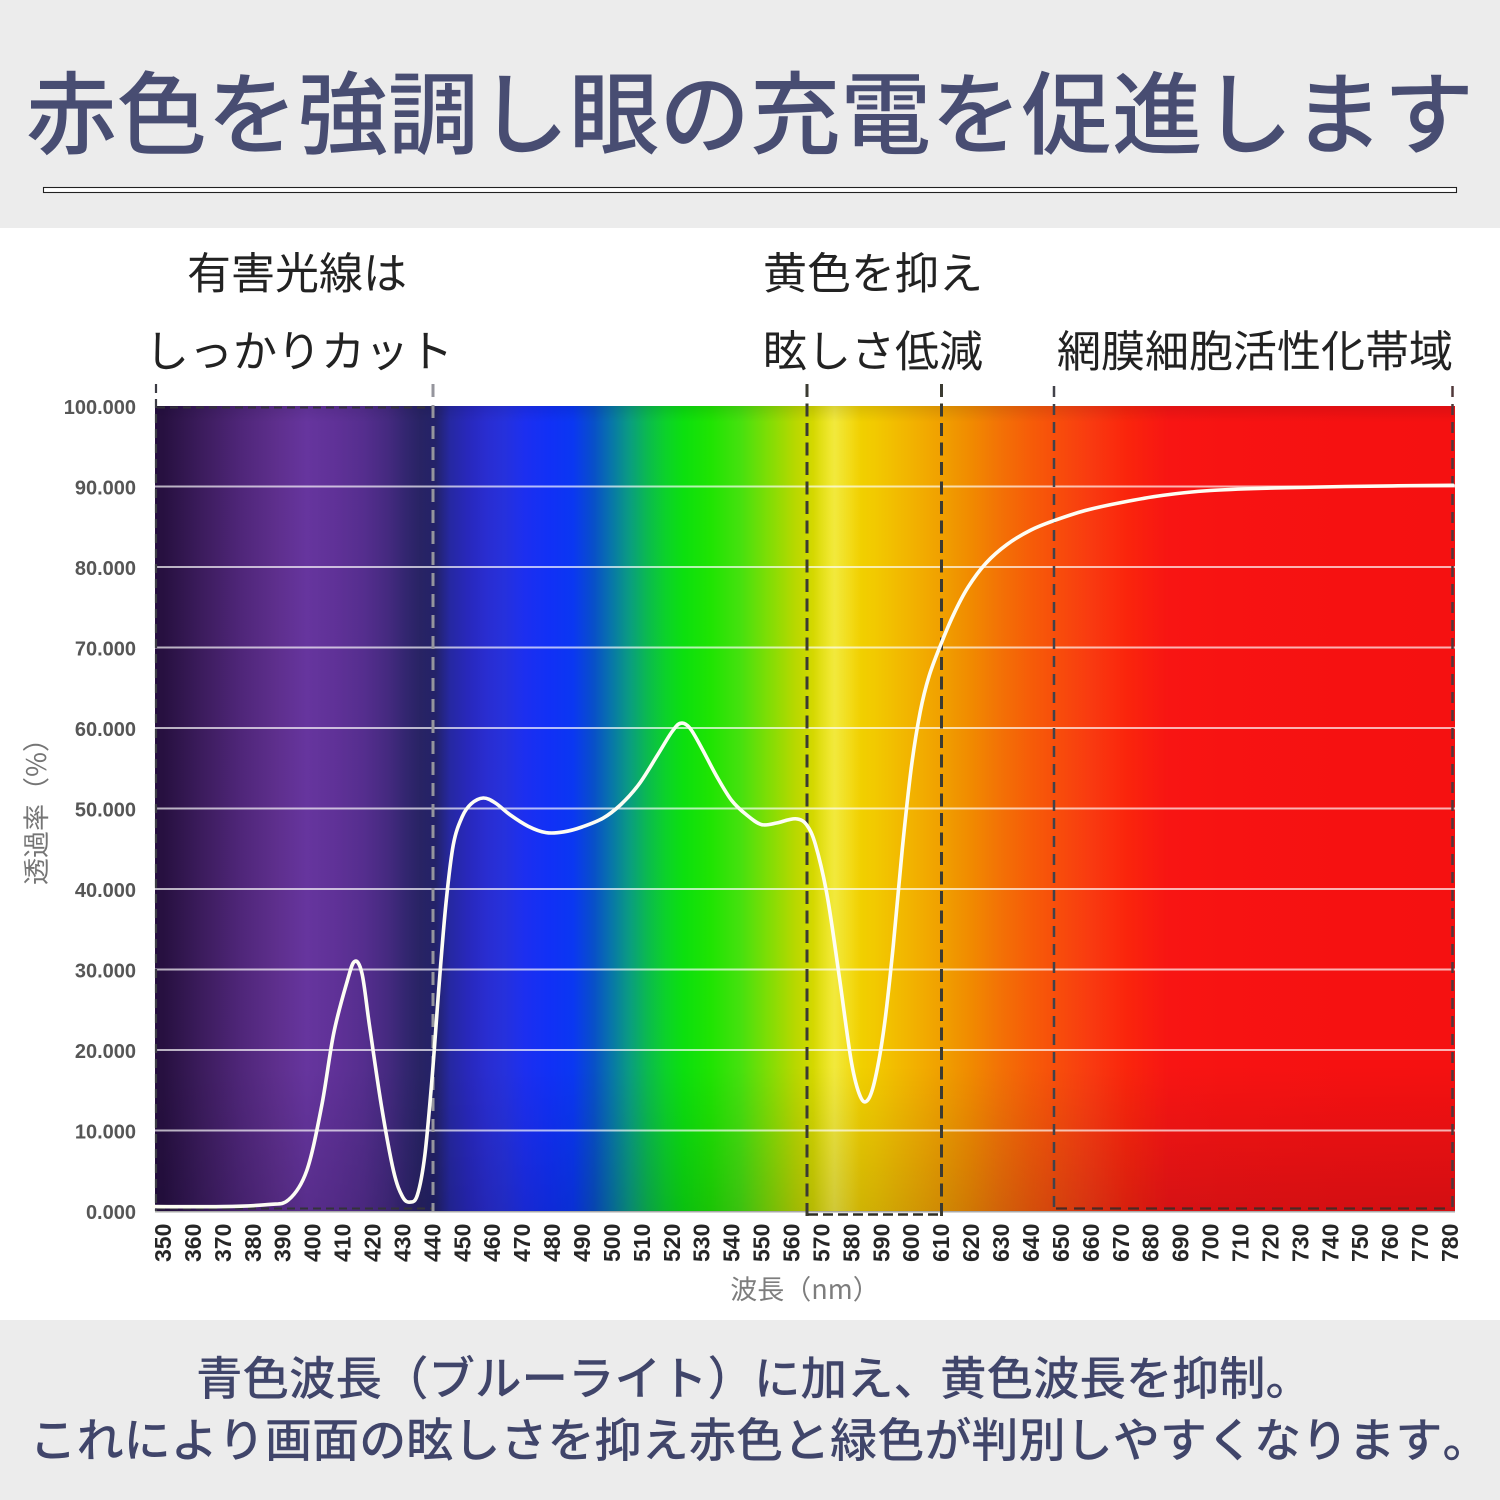 Image resolution: width=1500 pixels, height=1500 pixels. I want to click on svg-text: 570, so click(822, 1243).